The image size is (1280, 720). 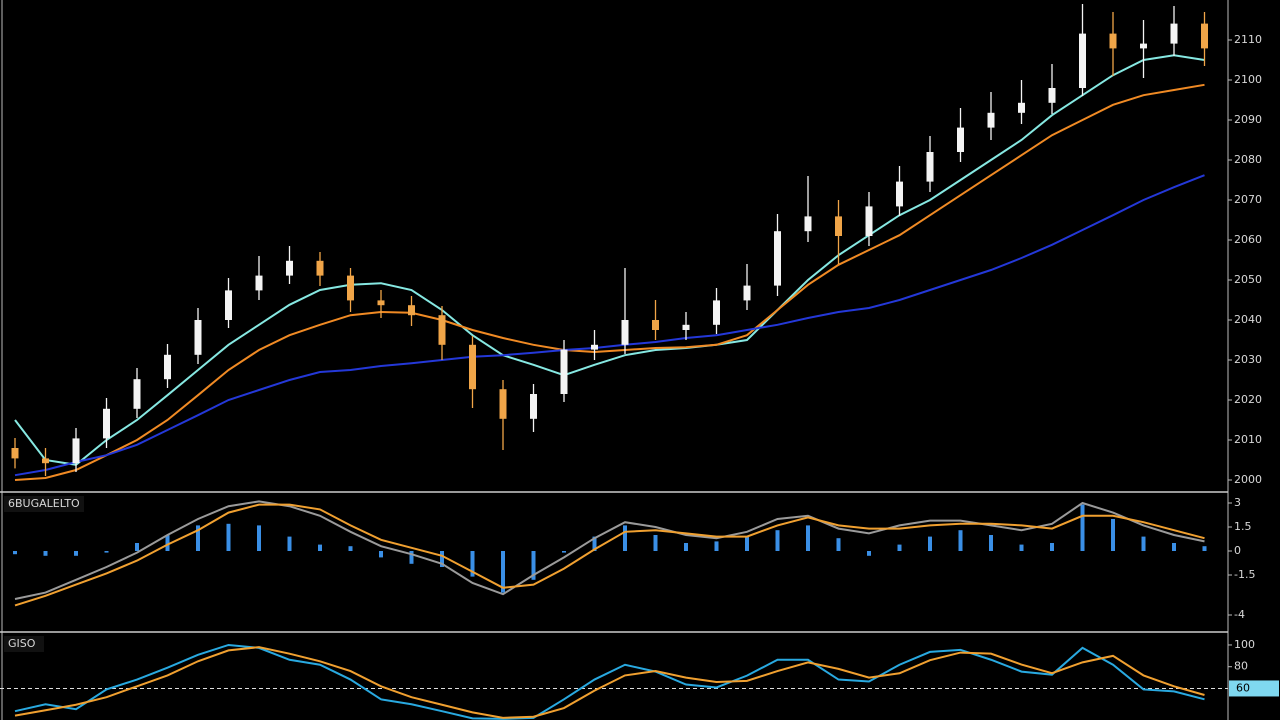 What do you see at coordinates (1237, 550) in the screenshot?
I see `y-tick-label: 0` at bounding box center [1237, 550].